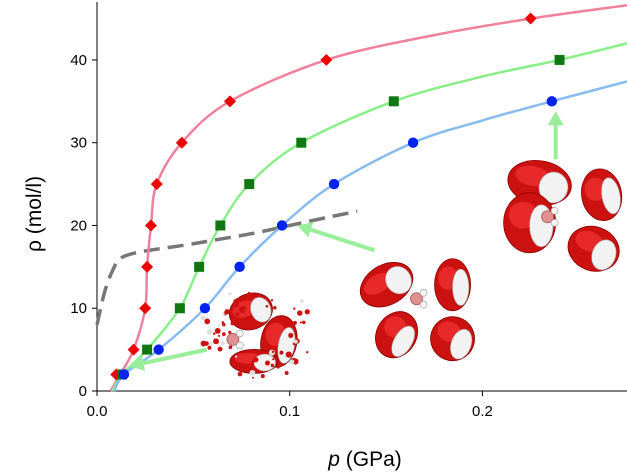 Image resolution: width=627 pixels, height=475 pixels. Describe the element at coordinates (226, 267) in the screenshot. I see `dashed-curve` at that location.